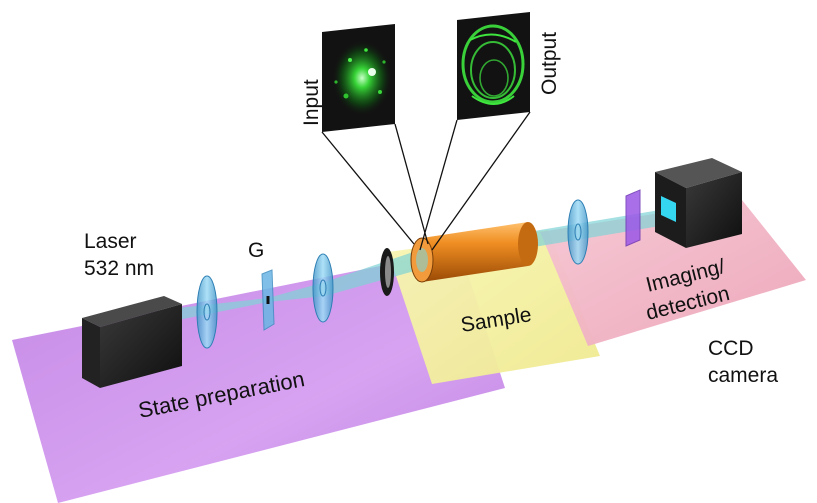  Describe the element at coordinates (110, 241) in the screenshot. I see `laser-label-line1: Laser` at that location.